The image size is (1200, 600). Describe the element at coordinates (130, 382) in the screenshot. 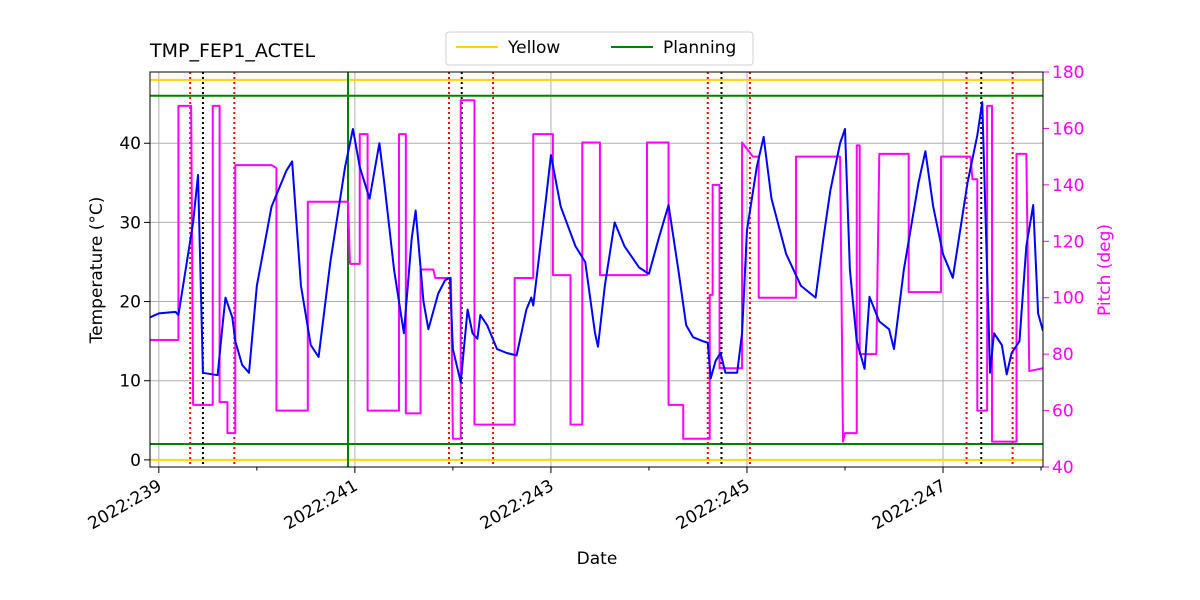

I see `y-tick-label: 10` at that location.